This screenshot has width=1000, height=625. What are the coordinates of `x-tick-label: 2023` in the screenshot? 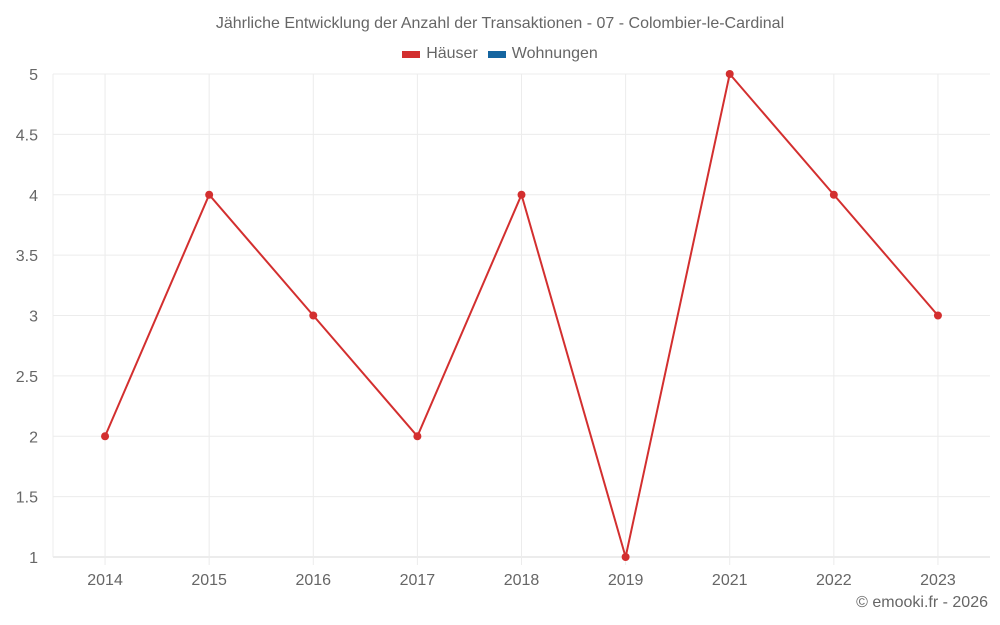 It's located at (938, 580).